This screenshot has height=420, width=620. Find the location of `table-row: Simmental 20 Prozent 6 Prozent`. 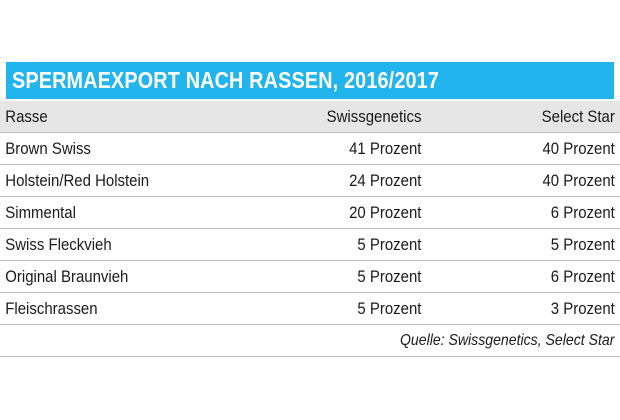

table-row: Simmental 20 Prozent 6 Prozent is located at coordinates (310, 213).